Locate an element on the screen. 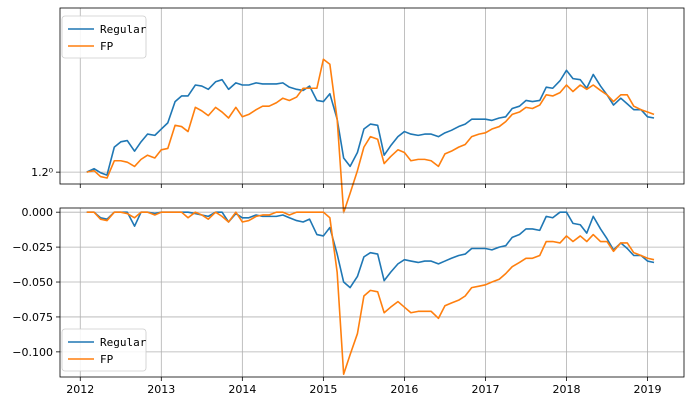  bottom-legend-fp-label: FP is located at coordinates (107, 359).